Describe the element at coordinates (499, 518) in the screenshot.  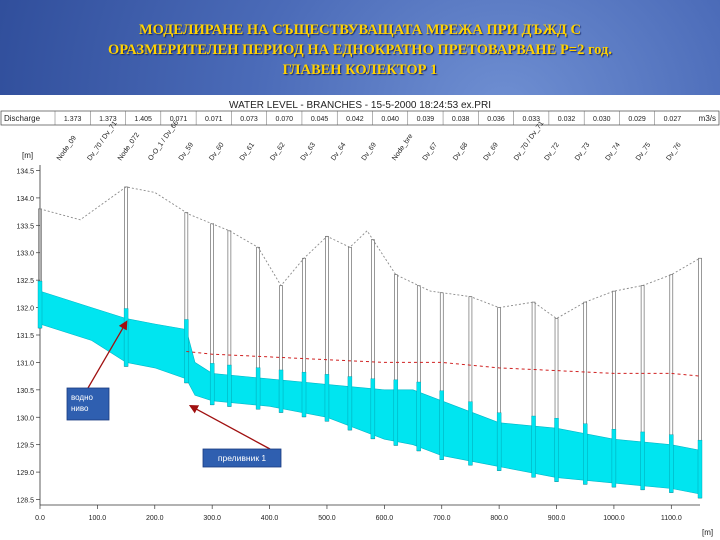
I see `x-tick-label: 800.0` at that location.